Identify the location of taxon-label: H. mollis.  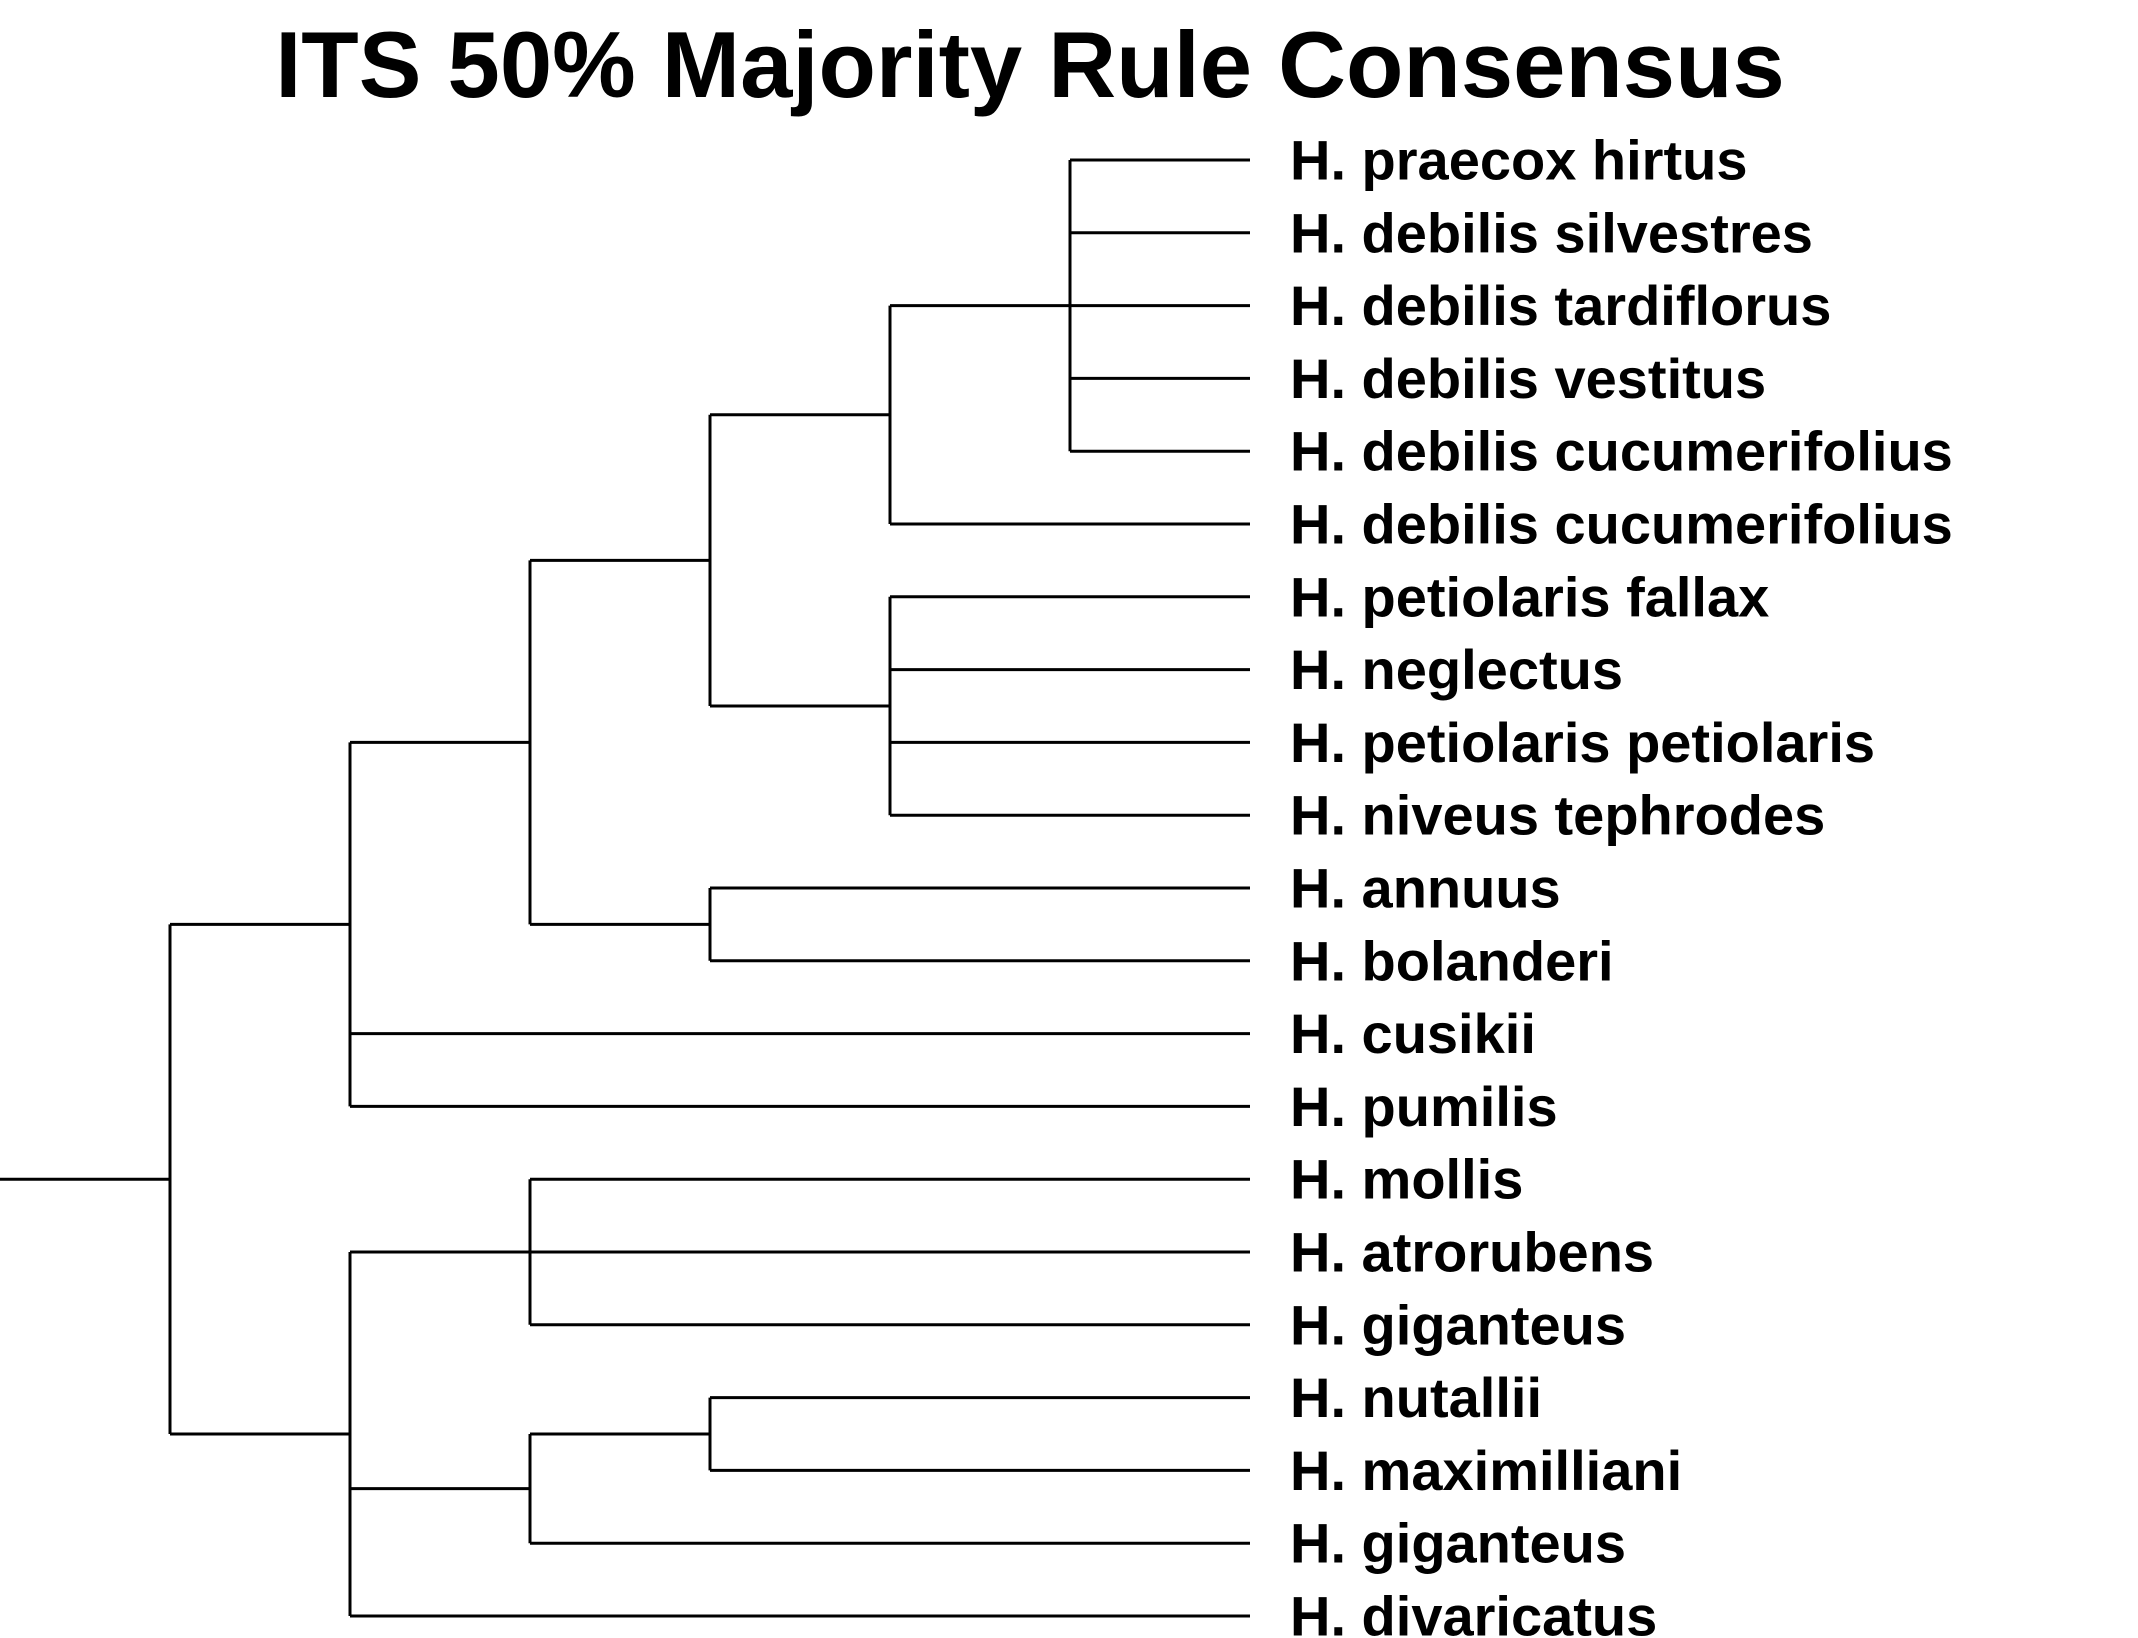
(1406, 1179).